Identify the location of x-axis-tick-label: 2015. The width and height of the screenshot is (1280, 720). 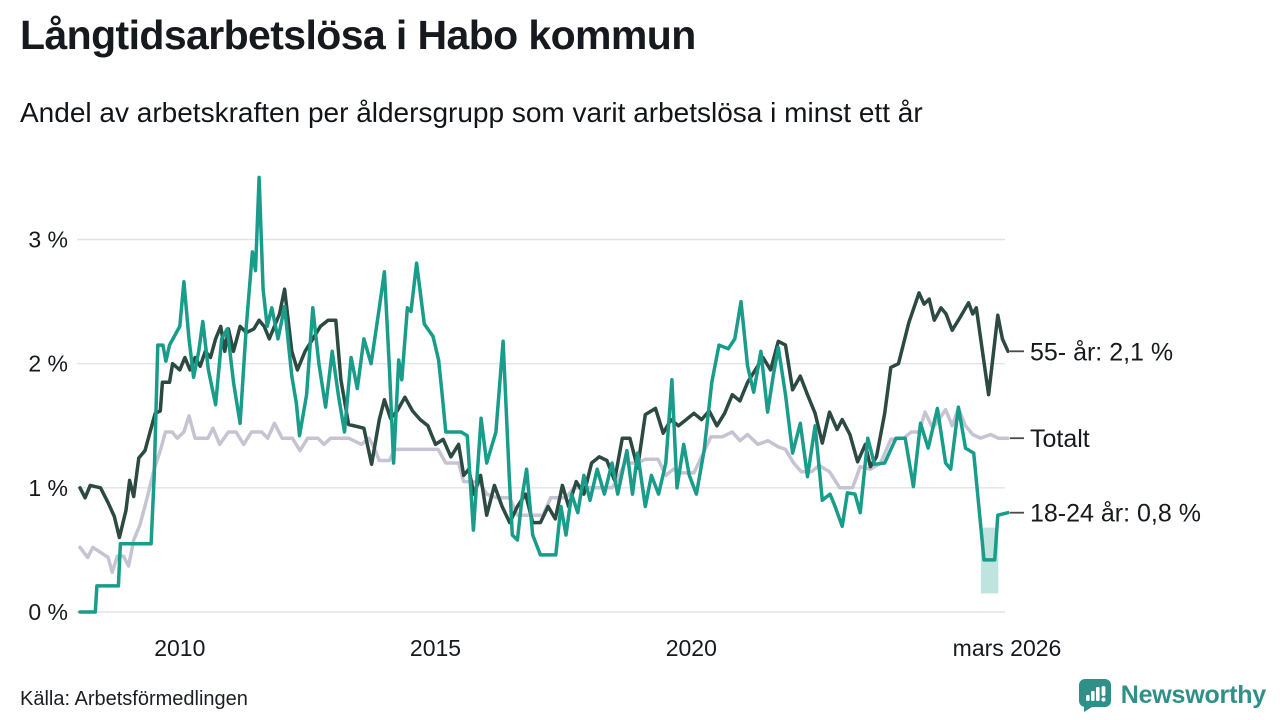
(435, 648).